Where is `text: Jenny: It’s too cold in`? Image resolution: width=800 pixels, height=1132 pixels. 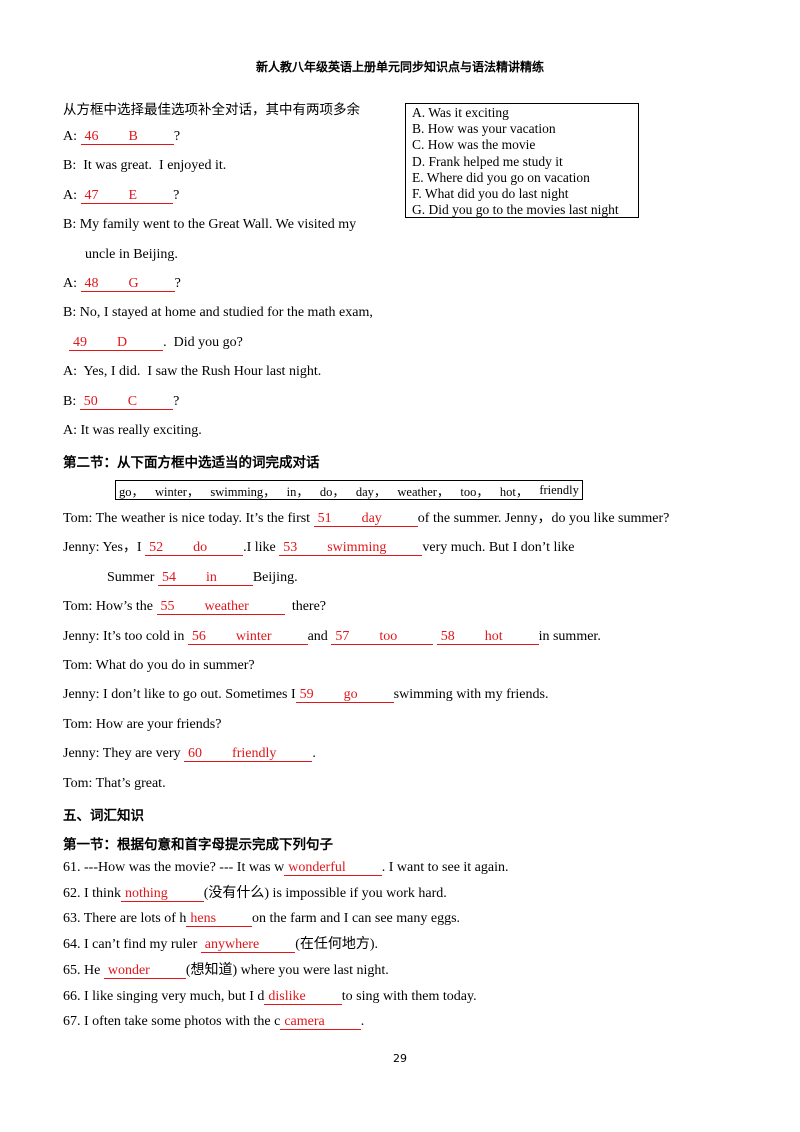 text: Jenny: It’s too cold in is located at coordinates (125, 636).